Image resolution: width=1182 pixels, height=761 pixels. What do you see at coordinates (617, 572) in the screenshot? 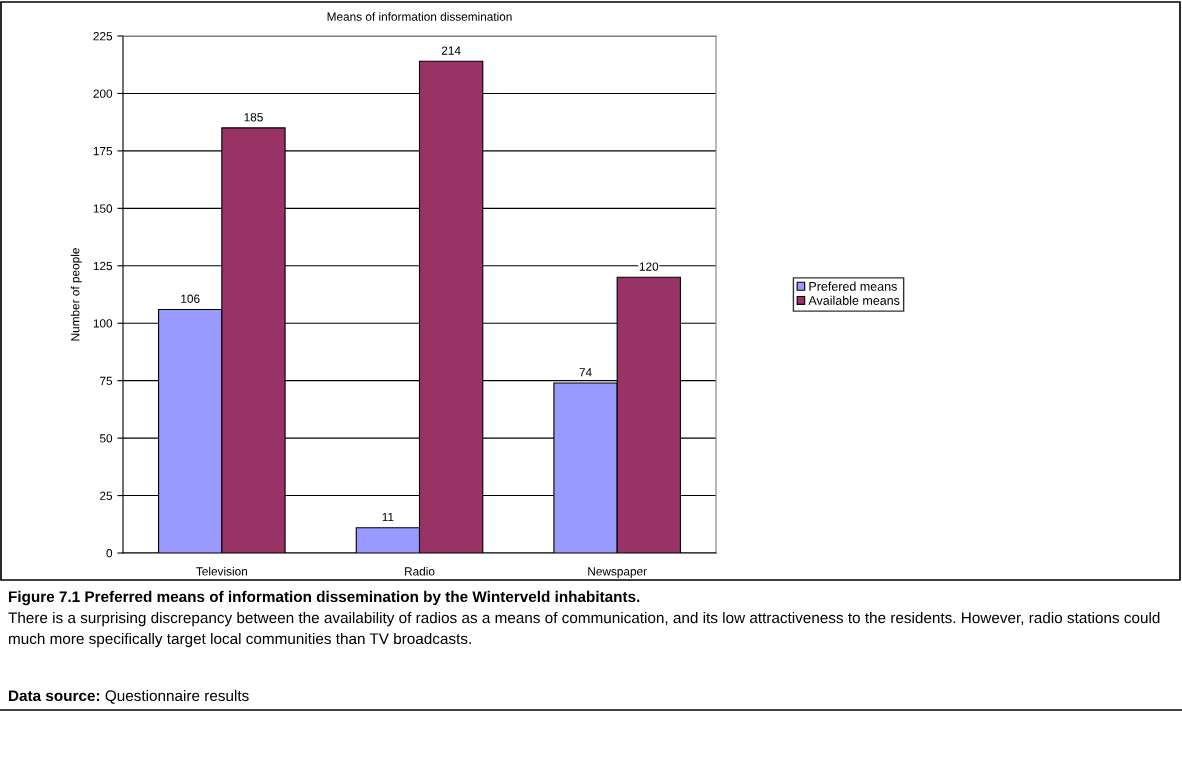
I see `x-tick-label: Newspaper` at bounding box center [617, 572].